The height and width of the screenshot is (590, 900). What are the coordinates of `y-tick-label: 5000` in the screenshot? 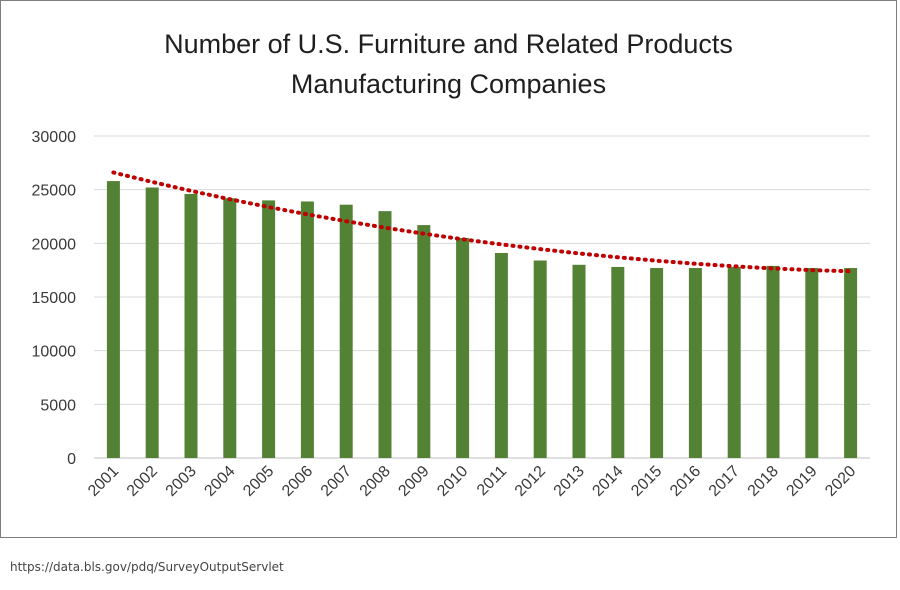 It's located at (58, 405).